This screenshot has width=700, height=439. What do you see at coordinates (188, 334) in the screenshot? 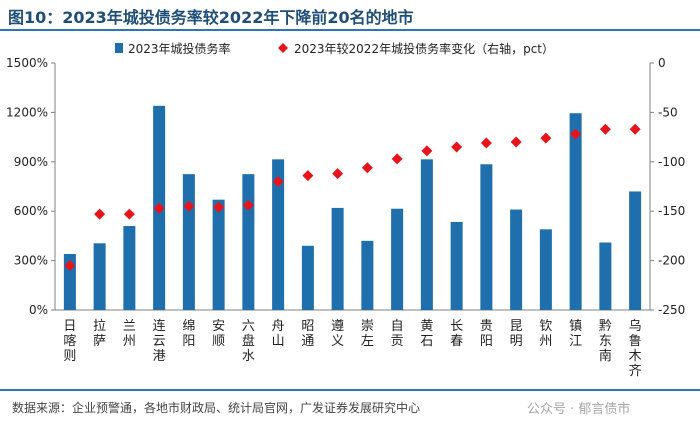
I see `x-tick-label: 绵阳` at bounding box center [188, 334].